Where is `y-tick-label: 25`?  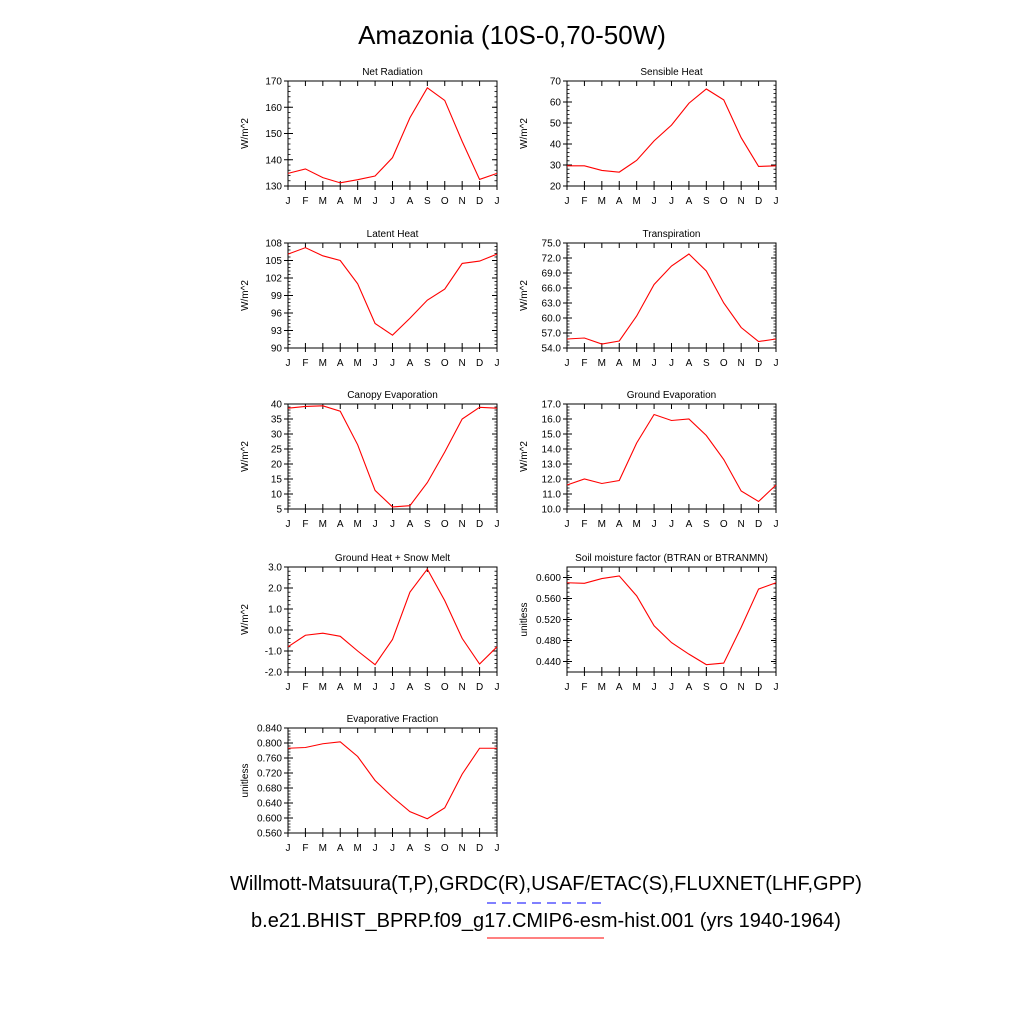 y-tick-label: 25 is located at coordinates (277, 450).